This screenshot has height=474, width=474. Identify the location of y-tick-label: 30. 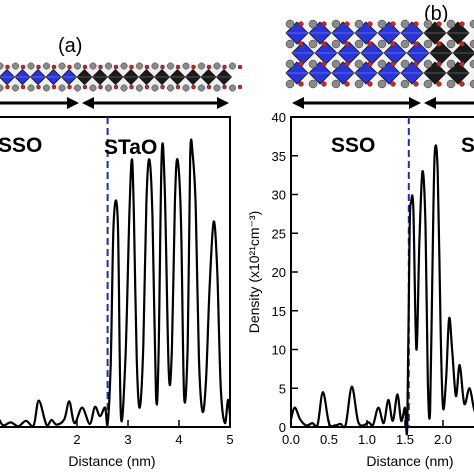
(279, 195).